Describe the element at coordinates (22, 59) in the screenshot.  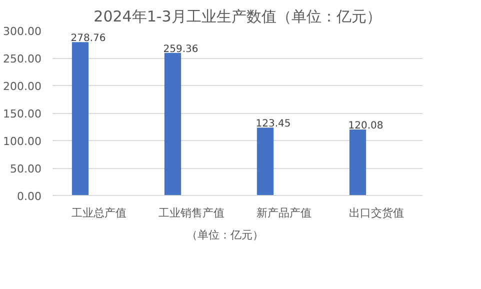
I see `y-tick-label: 250.00` at that location.